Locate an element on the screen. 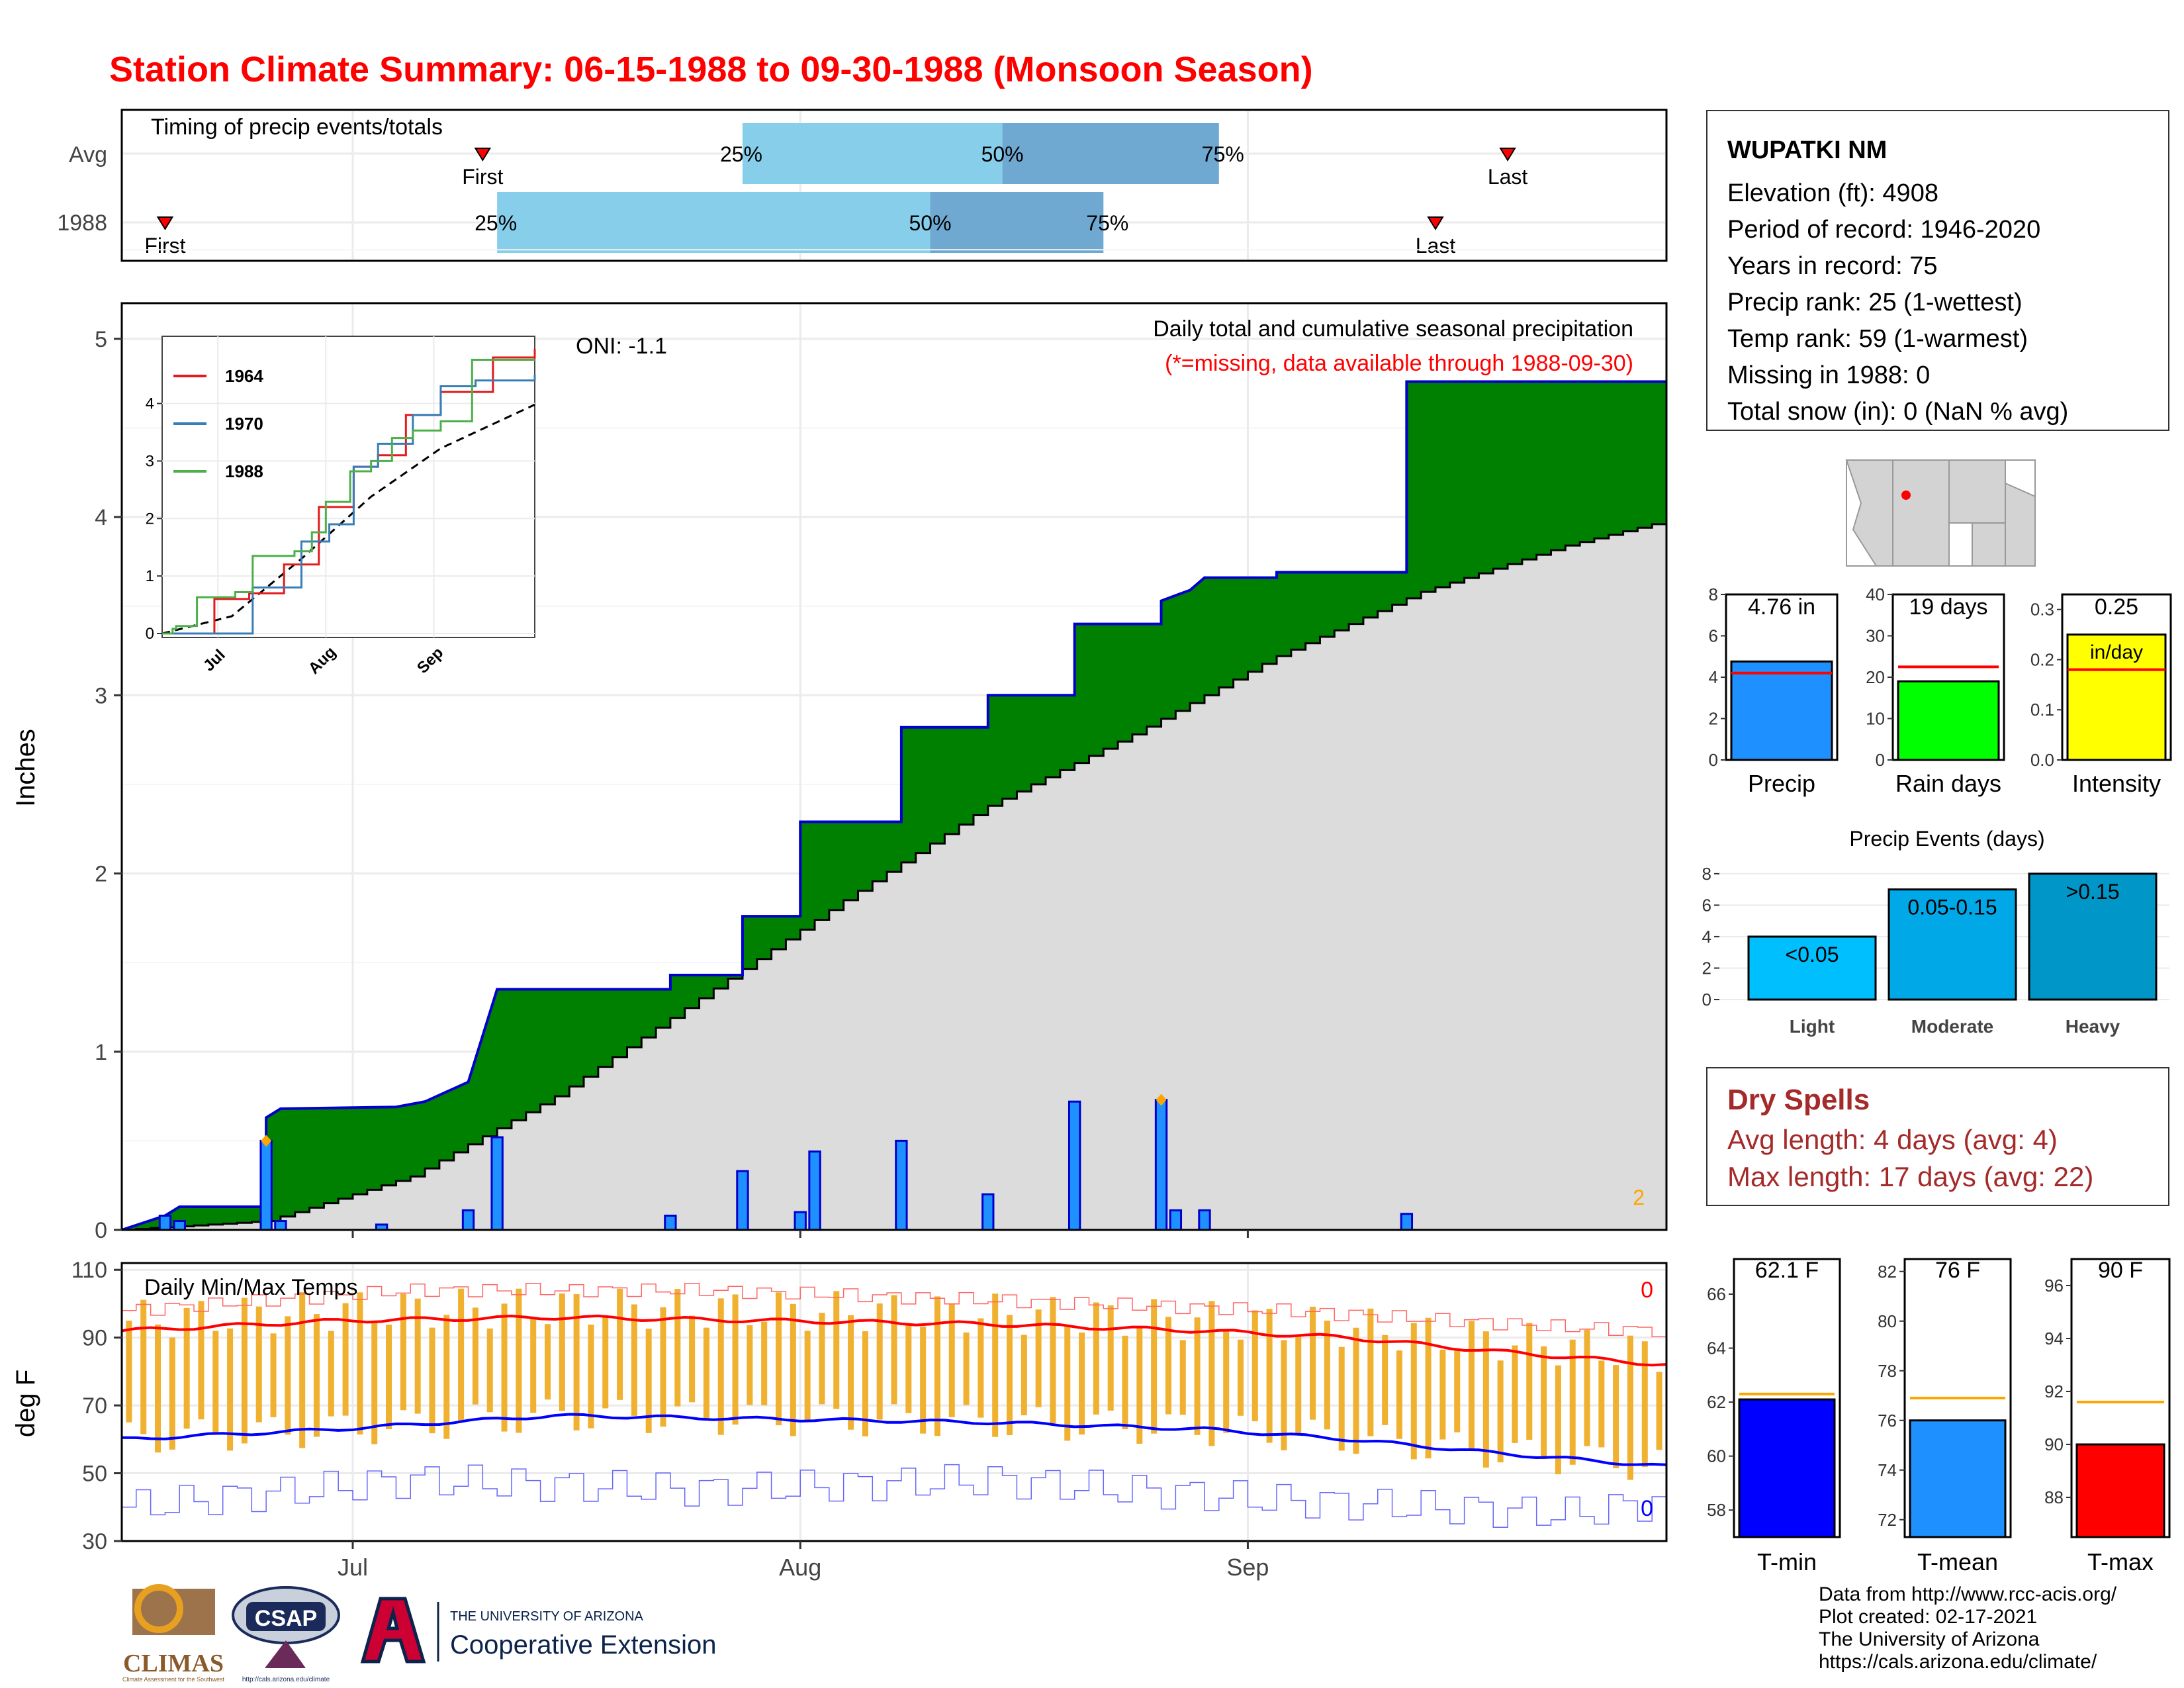 The width and height of the screenshot is (2184, 1688). footer-line-university: The University of Arizona is located at coordinates (1929, 1639).